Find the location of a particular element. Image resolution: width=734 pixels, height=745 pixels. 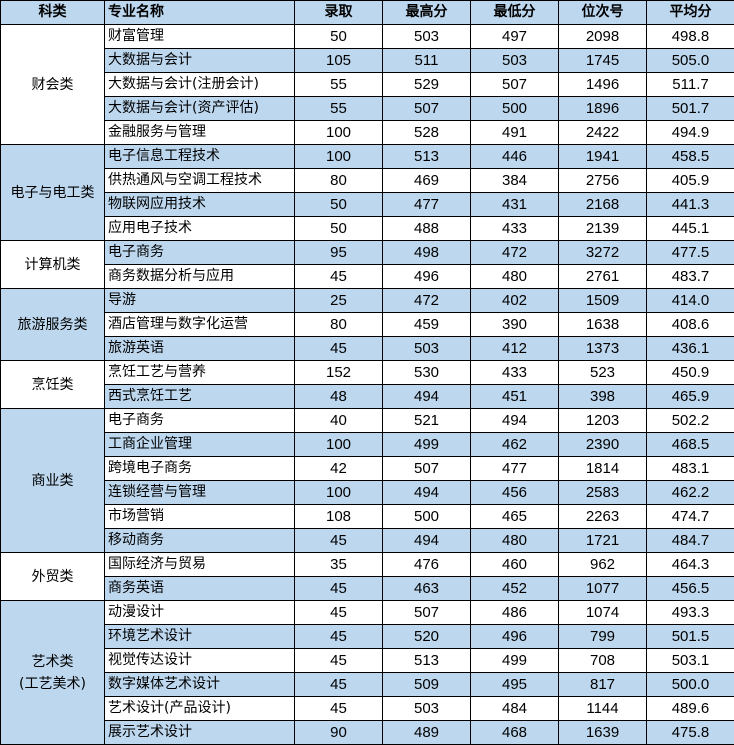

max-score-cell: 499 is located at coordinates (426, 444).